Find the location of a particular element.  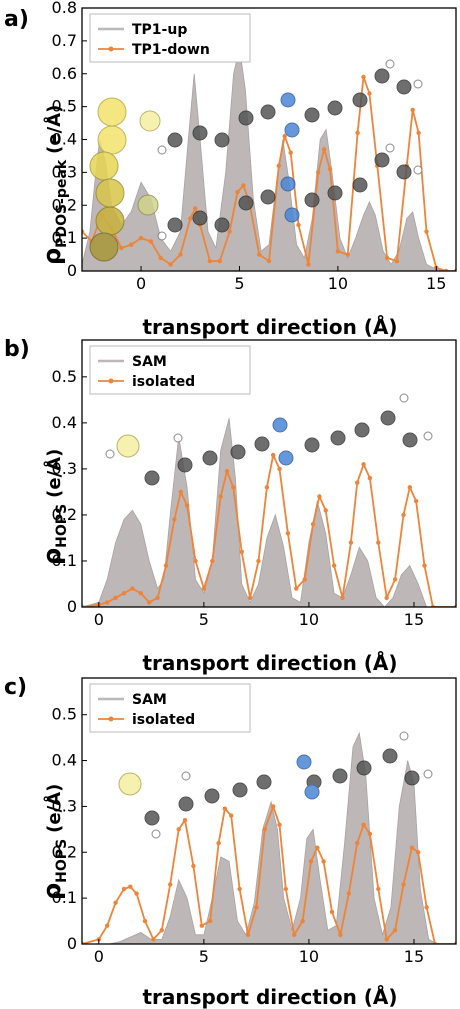

legend-marker is located at coordinates (111, 719).